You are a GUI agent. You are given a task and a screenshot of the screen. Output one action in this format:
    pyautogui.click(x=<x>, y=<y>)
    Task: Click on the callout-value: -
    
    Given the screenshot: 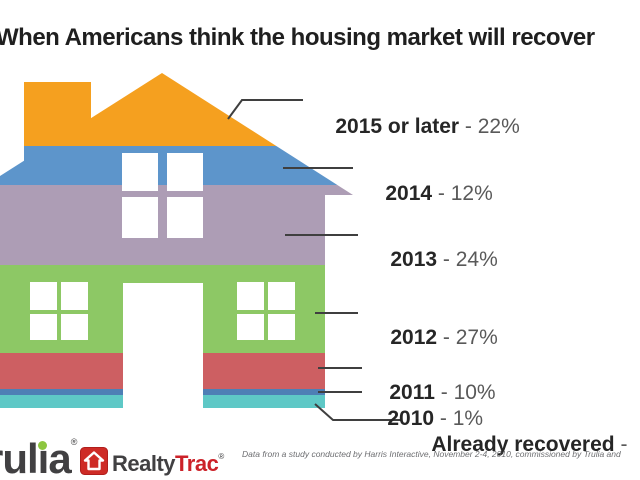 What is the action you would take?
    pyautogui.click(x=624, y=444)
    